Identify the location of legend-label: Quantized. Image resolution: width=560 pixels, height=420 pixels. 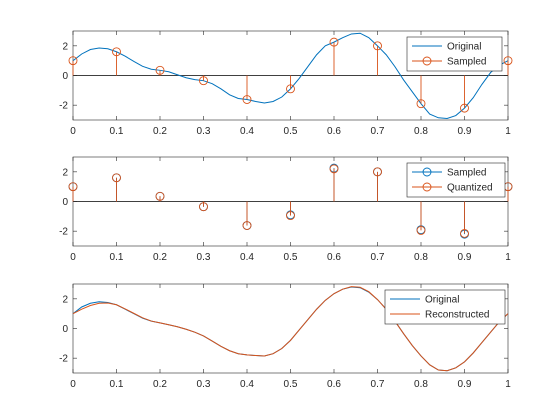
(470, 188).